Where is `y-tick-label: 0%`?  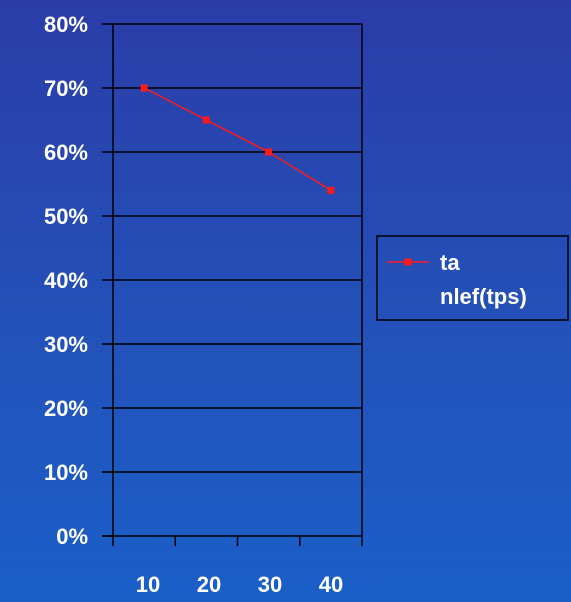
y-tick-label: 0% is located at coordinates (72, 536).